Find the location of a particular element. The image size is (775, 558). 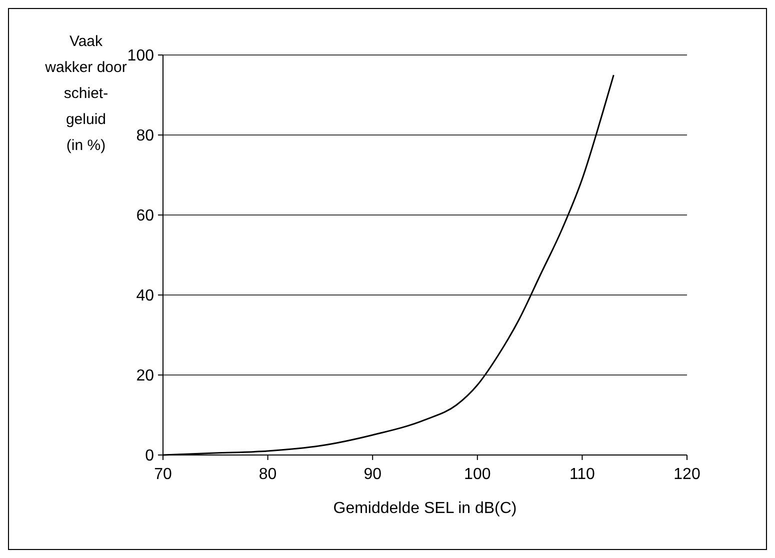

y-tick-label: 40 is located at coordinates (145, 296).